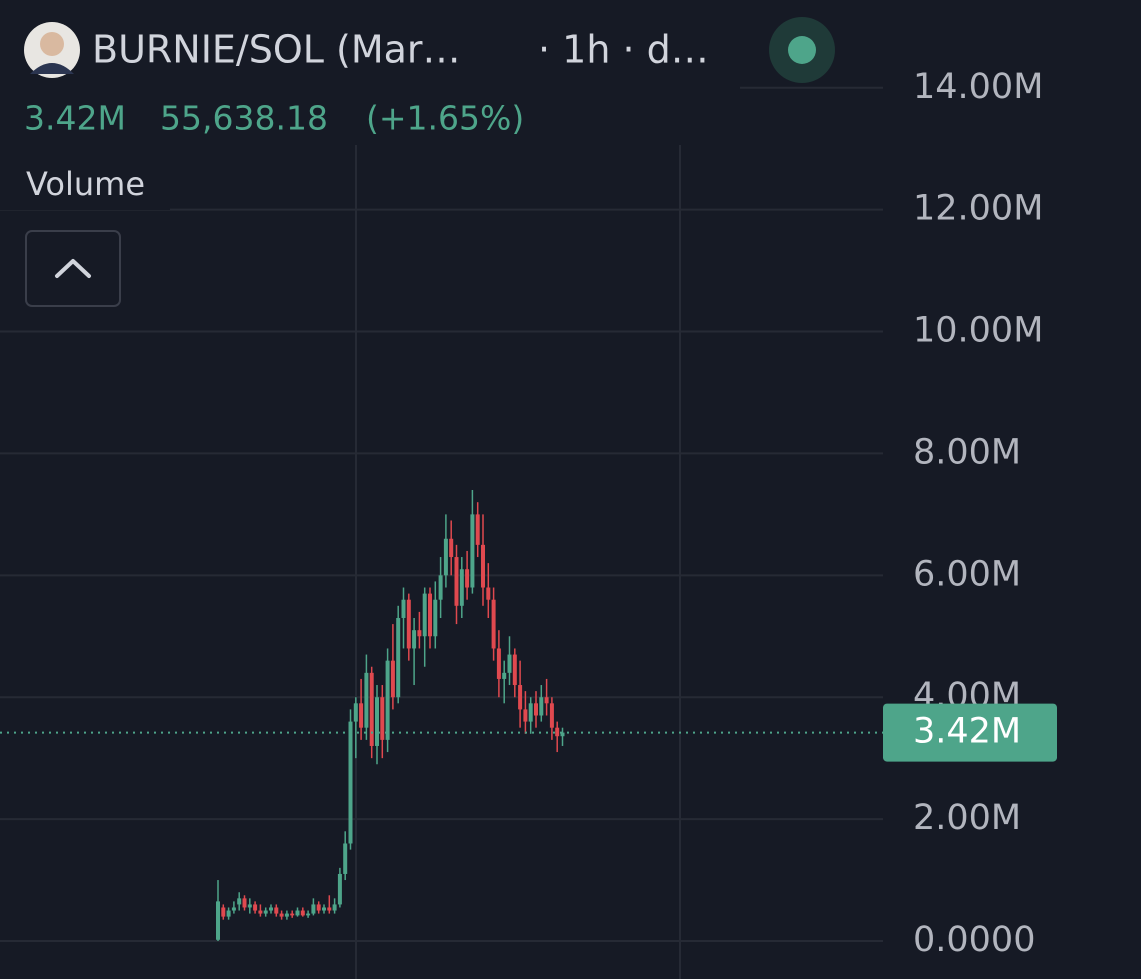 The height and width of the screenshot is (979, 1141). What do you see at coordinates (974, 940) in the screenshot?
I see `y-tick-label: 0.0000` at bounding box center [974, 940].